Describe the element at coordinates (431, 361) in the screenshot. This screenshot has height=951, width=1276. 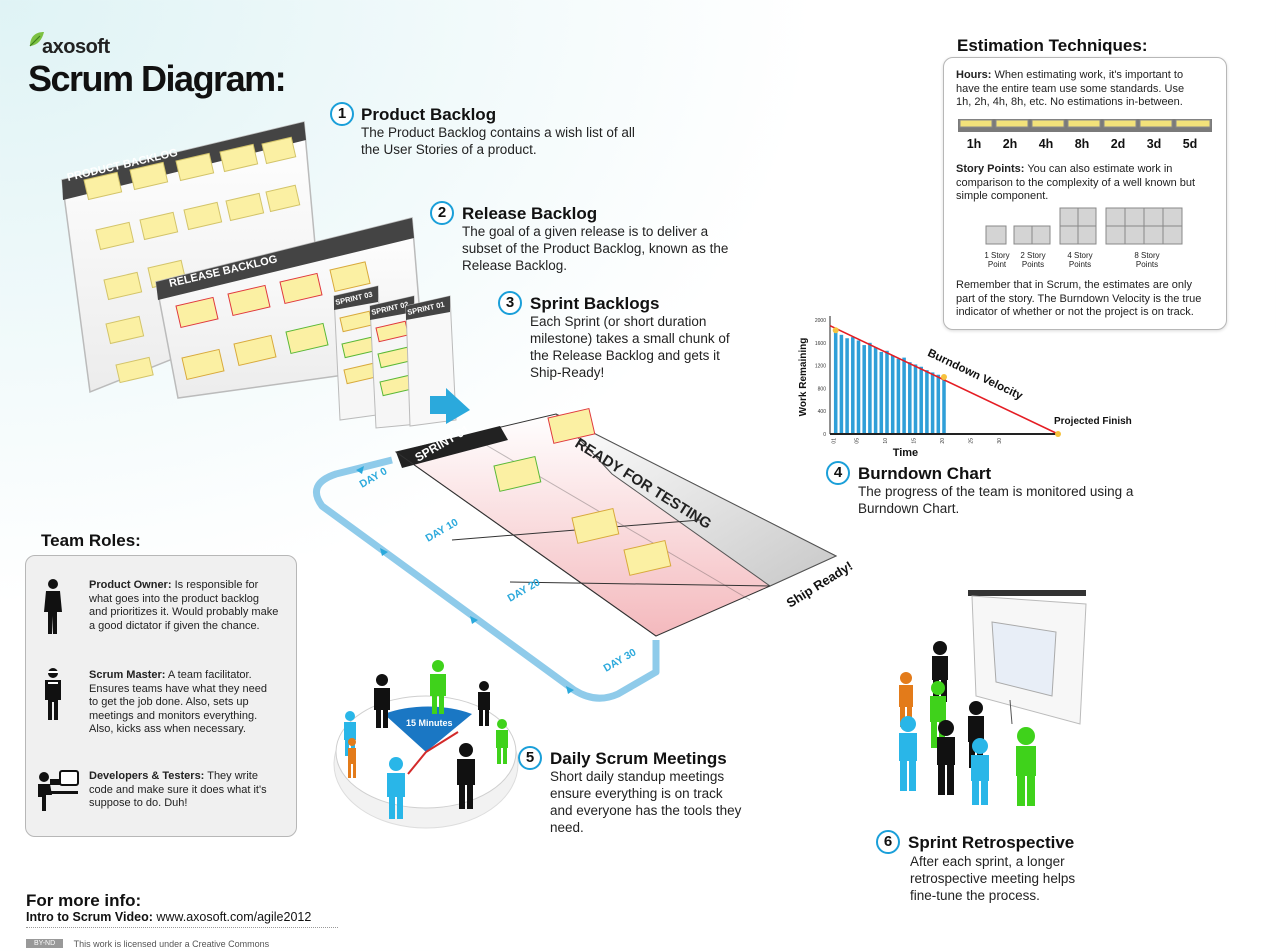
I see `sprint-01-board: SPRINT 01` at that location.